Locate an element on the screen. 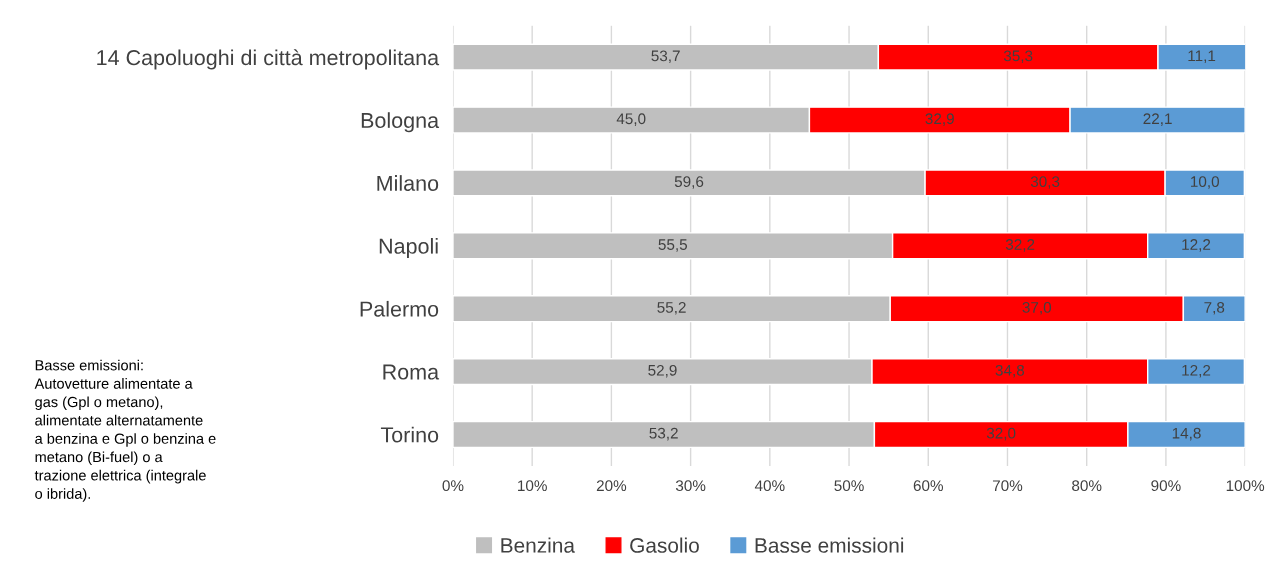 The height and width of the screenshot is (571, 1281). data-label: 11,1 is located at coordinates (1202, 57).